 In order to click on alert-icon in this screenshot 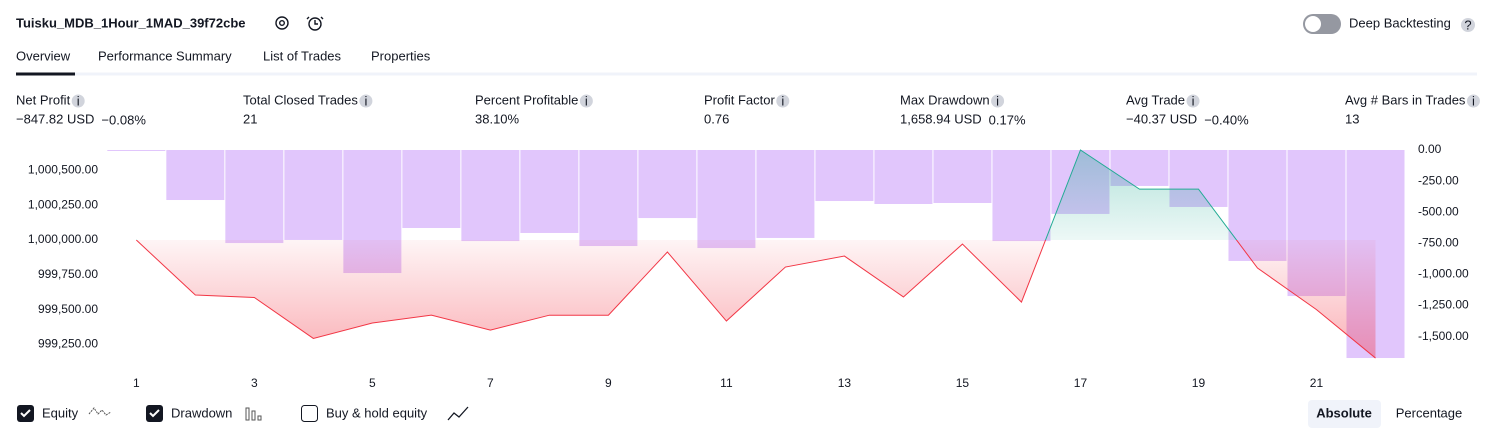, I will do `click(315, 23)`.